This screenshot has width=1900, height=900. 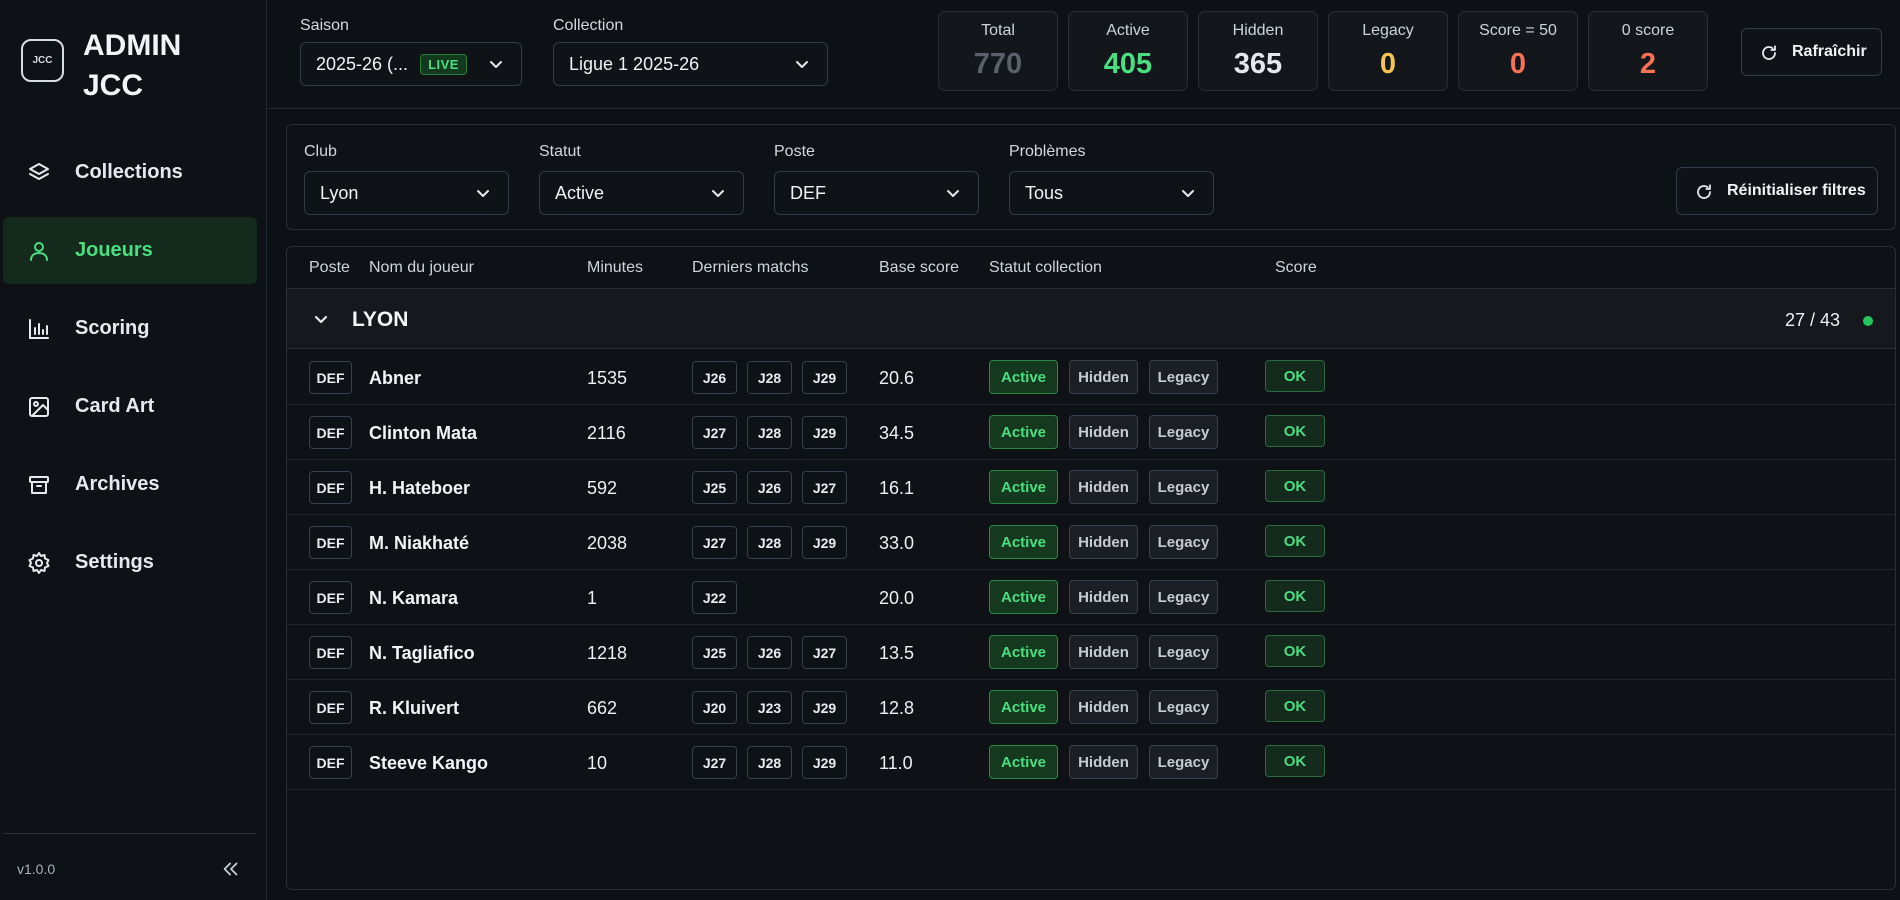 What do you see at coordinates (1388, 51) in the screenshot?
I see `stat-card-legacy: Legacy 0` at bounding box center [1388, 51].